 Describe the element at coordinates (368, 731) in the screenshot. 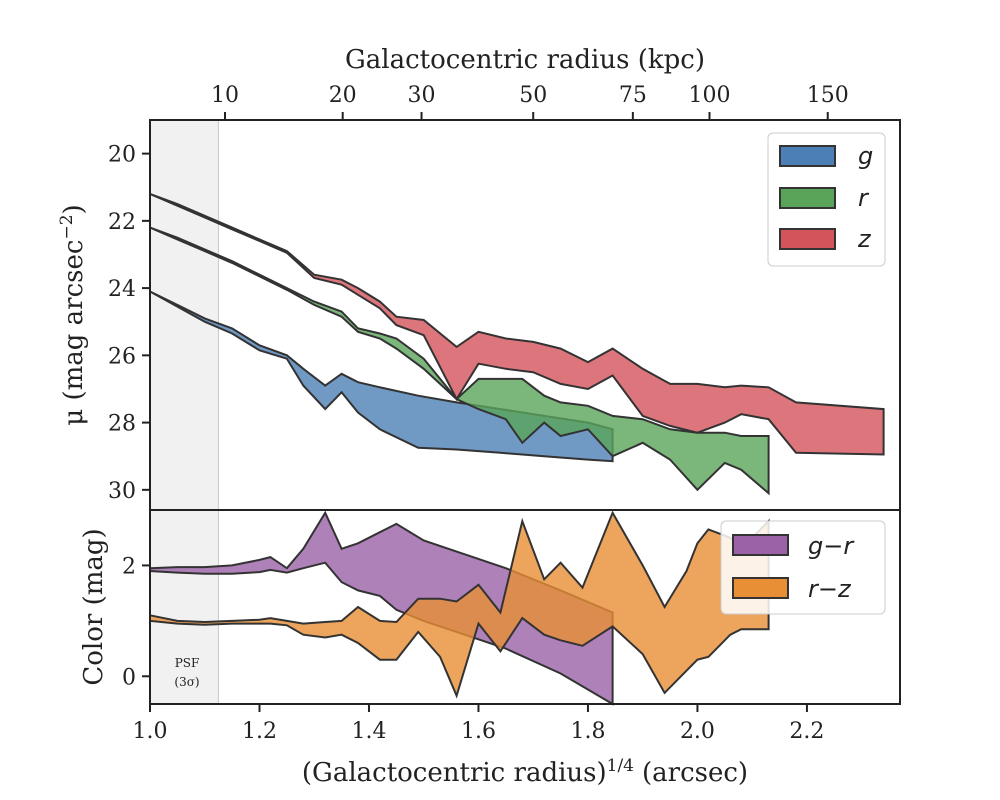

I see `bottom-x-tick-label: 1.4` at that location.